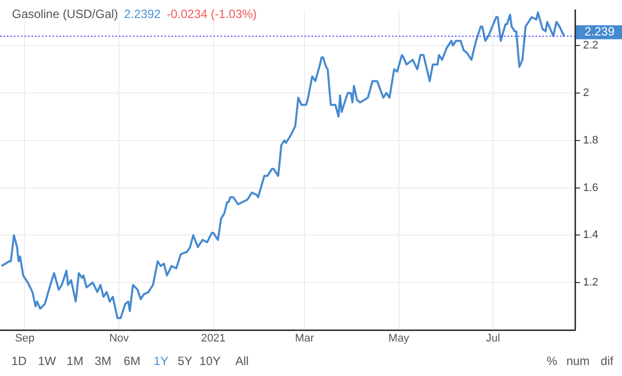 The height and width of the screenshot is (376, 622). What do you see at coordinates (142, 14) in the screenshot?
I see `annotation: 2.2392` at bounding box center [142, 14].